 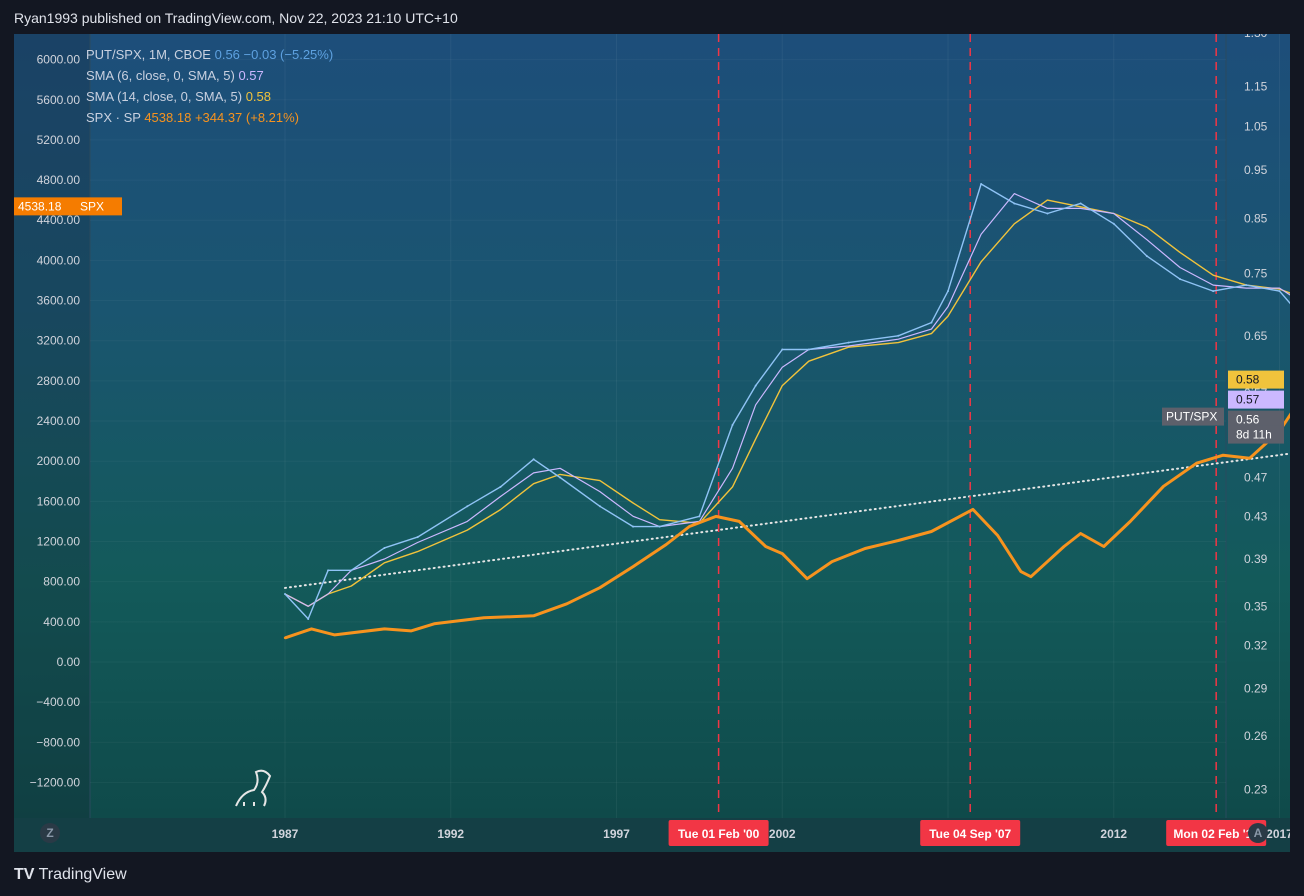 What do you see at coordinates (251, 75) in the screenshot?
I see `legend-sma6-value: 0.57` at bounding box center [251, 75].